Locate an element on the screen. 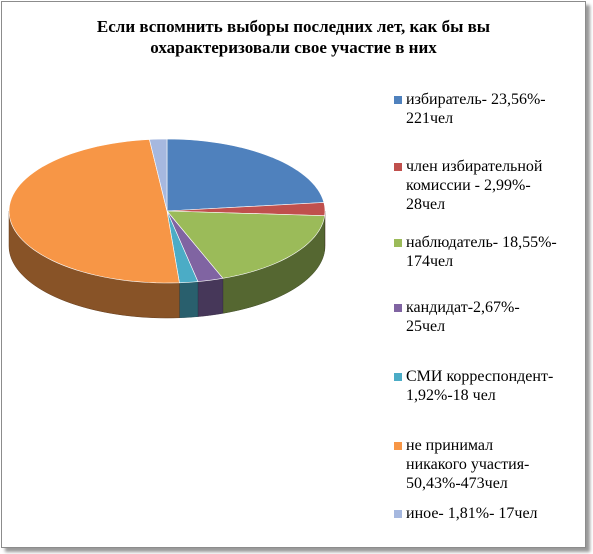 The height and width of the screenshot is (554, 593). legend-label-line: СМИ корреспондент- is located at coordinates (480, 376).